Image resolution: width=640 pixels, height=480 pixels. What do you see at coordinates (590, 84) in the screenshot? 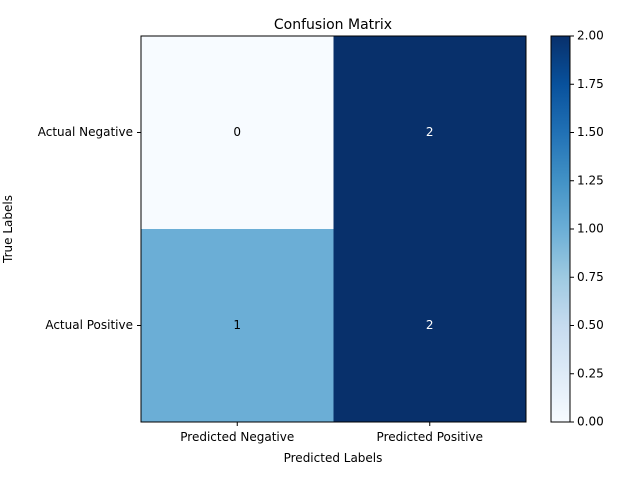
I see `colorbar-tick-label: 1.75` at bounding box center [590, 84].